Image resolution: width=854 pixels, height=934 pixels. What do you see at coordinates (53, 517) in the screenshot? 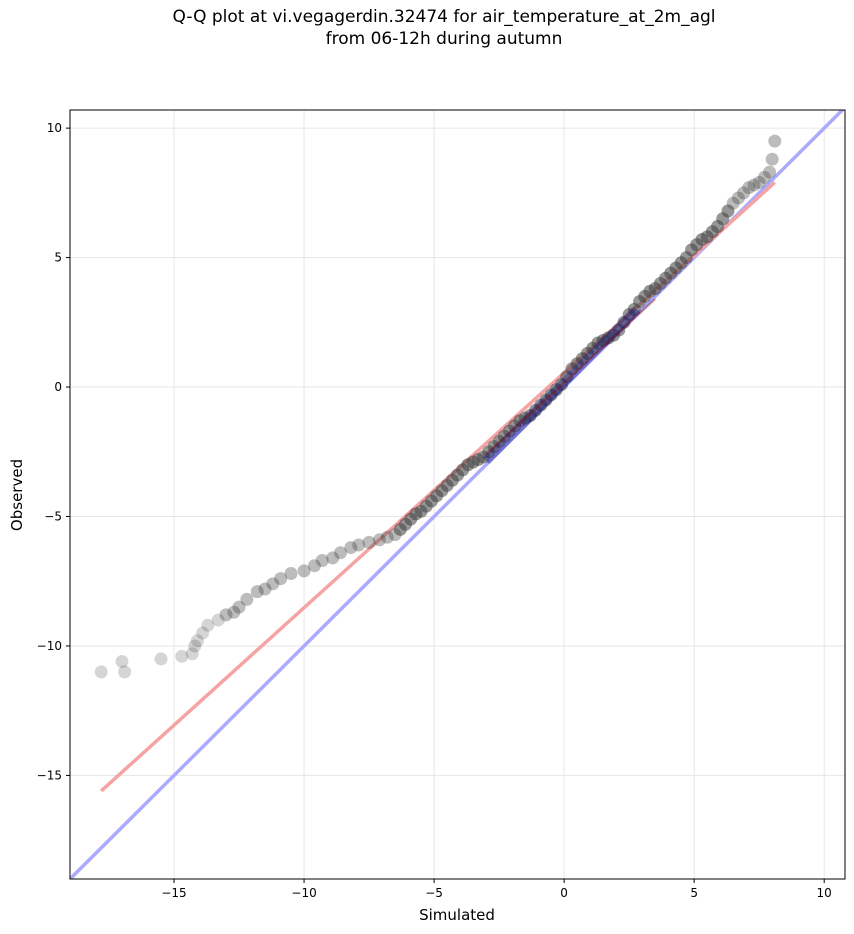
I see `y-tick-label: −5` at bounding box center [53, 517].